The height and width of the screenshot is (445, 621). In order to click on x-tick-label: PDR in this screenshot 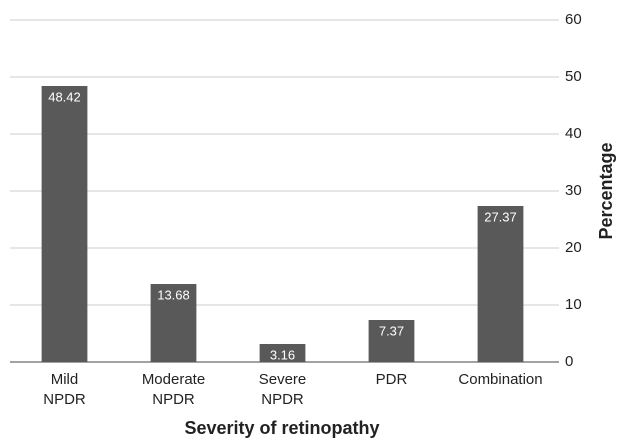, I will do `click(392, 379)`.